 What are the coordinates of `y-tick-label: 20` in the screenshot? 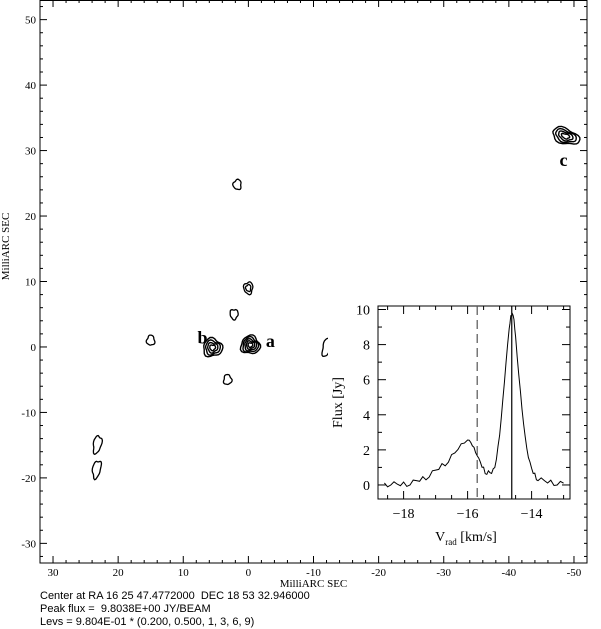 It's located at (31, 217).